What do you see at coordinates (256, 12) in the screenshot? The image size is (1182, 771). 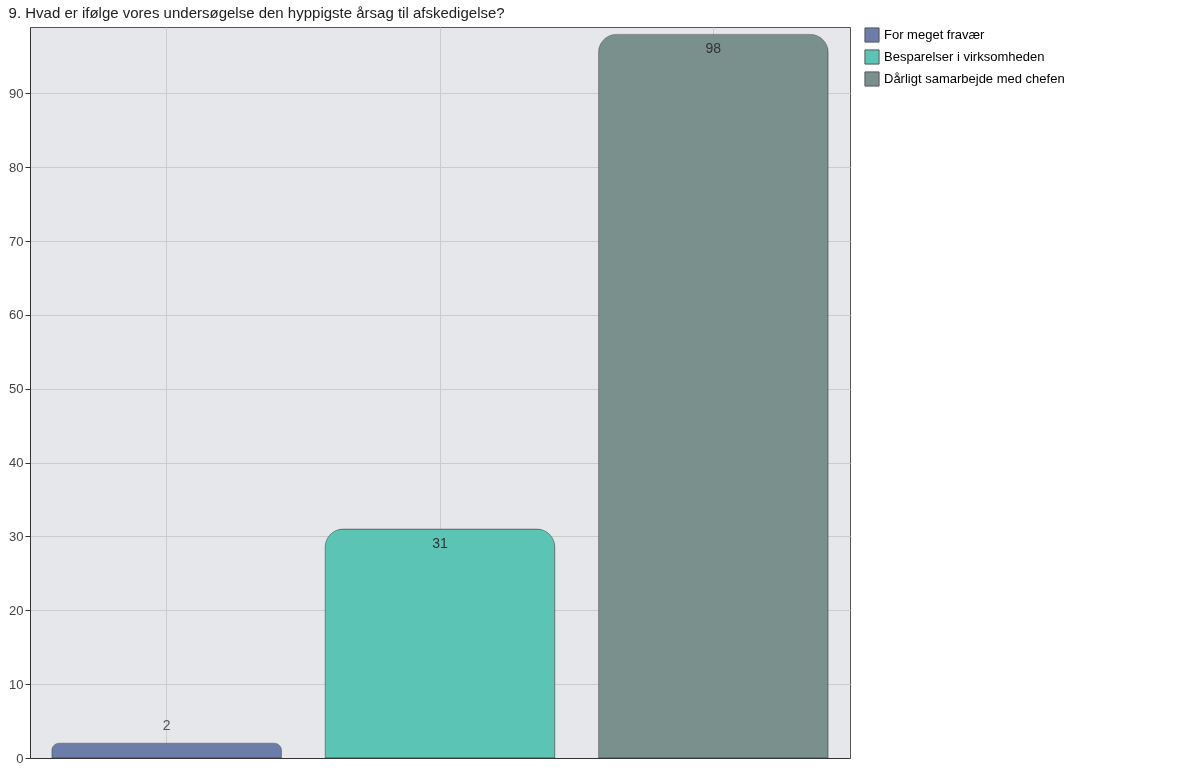 I see `chart-title: 9. Hvad er ifølge vores undersøgelse den hyppigste årsag til afskedigelse?` at bounding box center [256, 12].